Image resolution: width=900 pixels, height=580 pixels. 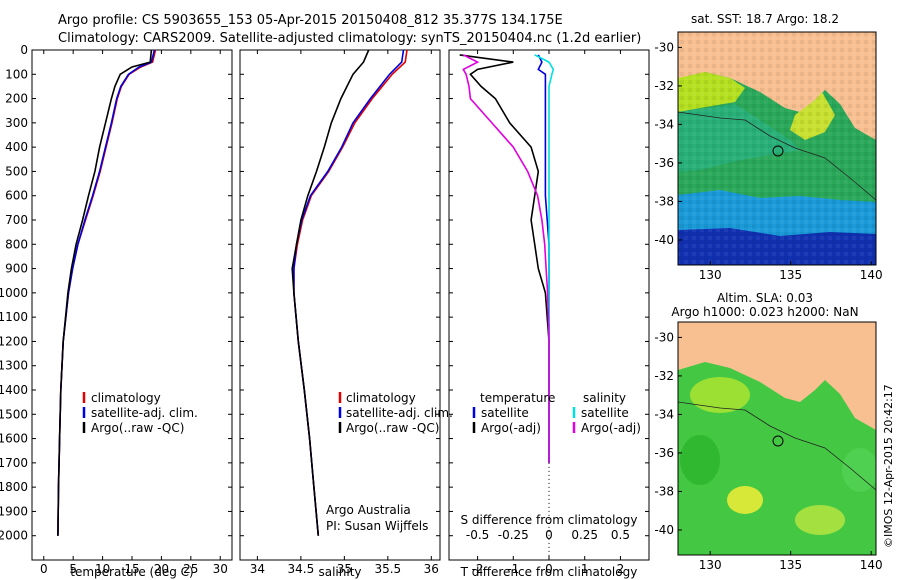 I want to click on texture, so click(x=777, y=148).